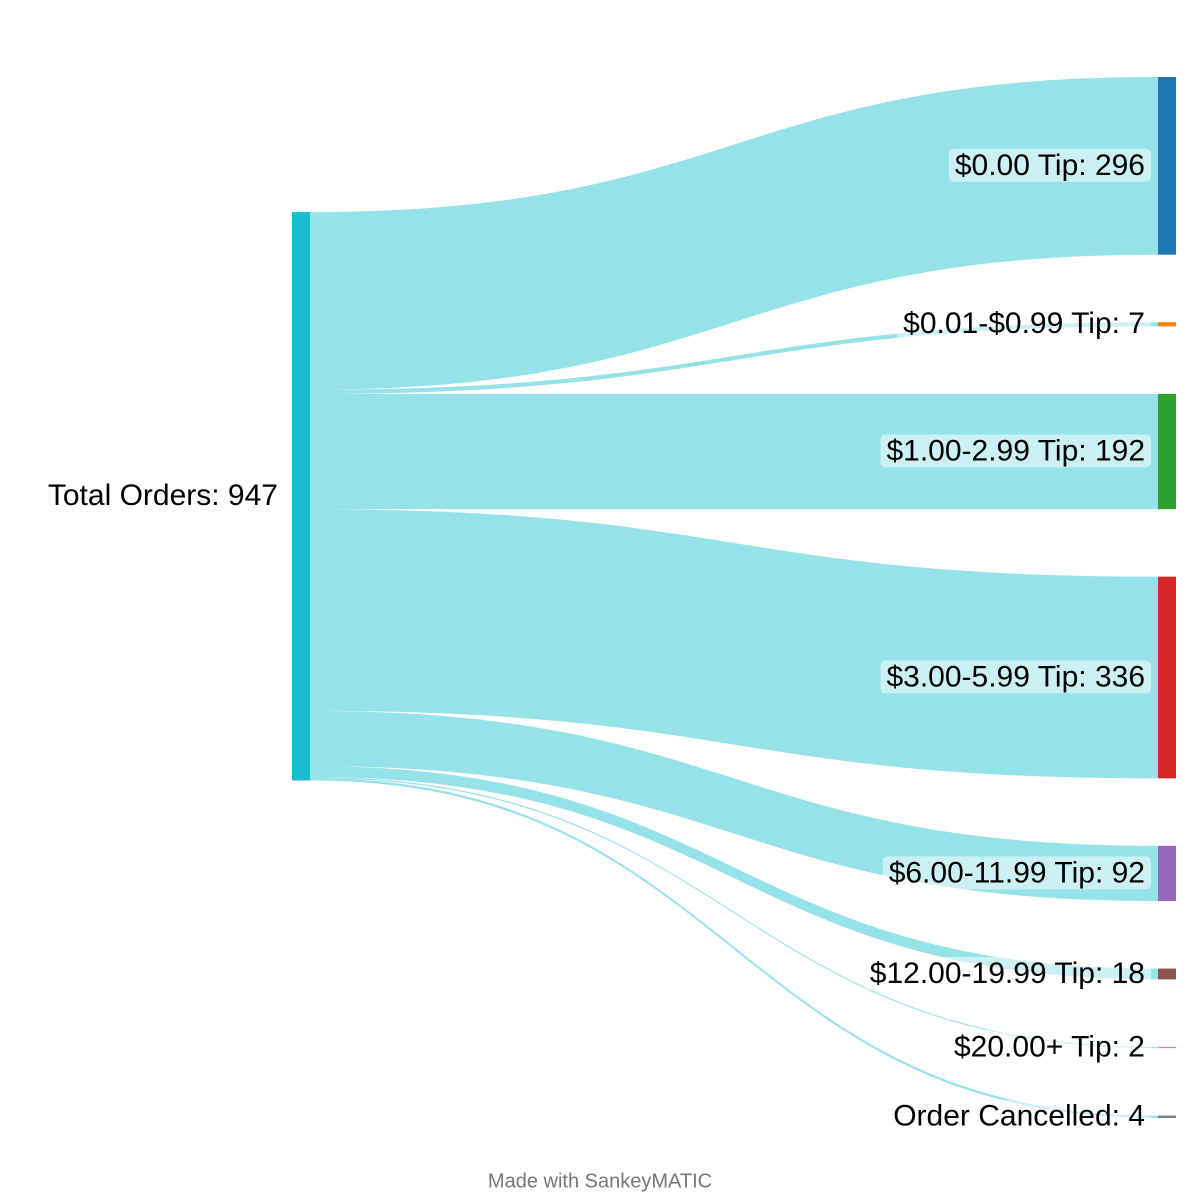  I want to click on source-label: Total Orders: 947, so click(163, 495).